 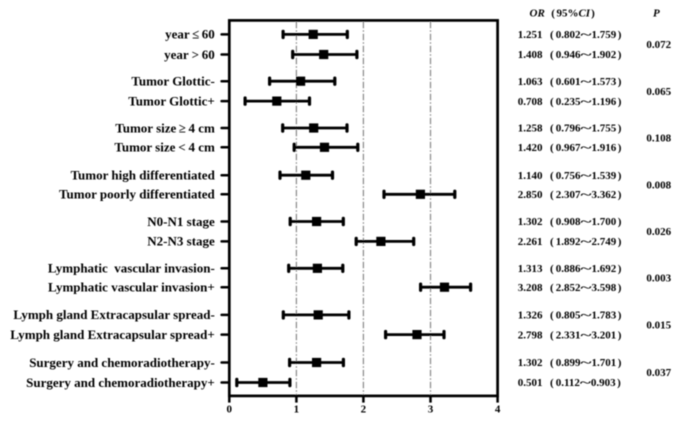 What do you see at coordinates (137, 194) in the screenshot?
I see `svg-text: Tumor poorly differentiated` at bounding box center [137, 194].